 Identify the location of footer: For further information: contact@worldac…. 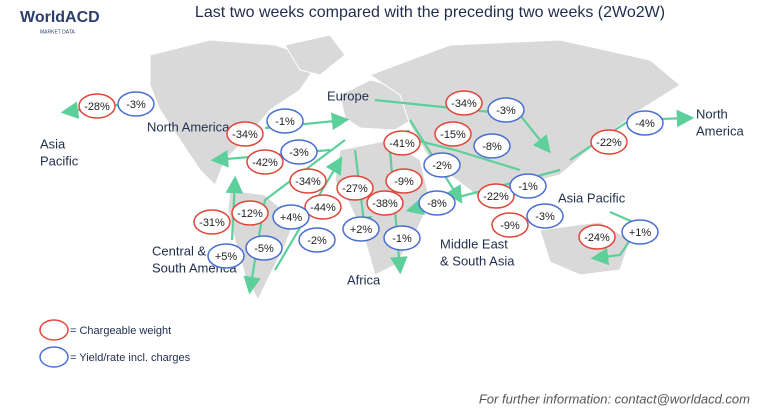
(614, 398).